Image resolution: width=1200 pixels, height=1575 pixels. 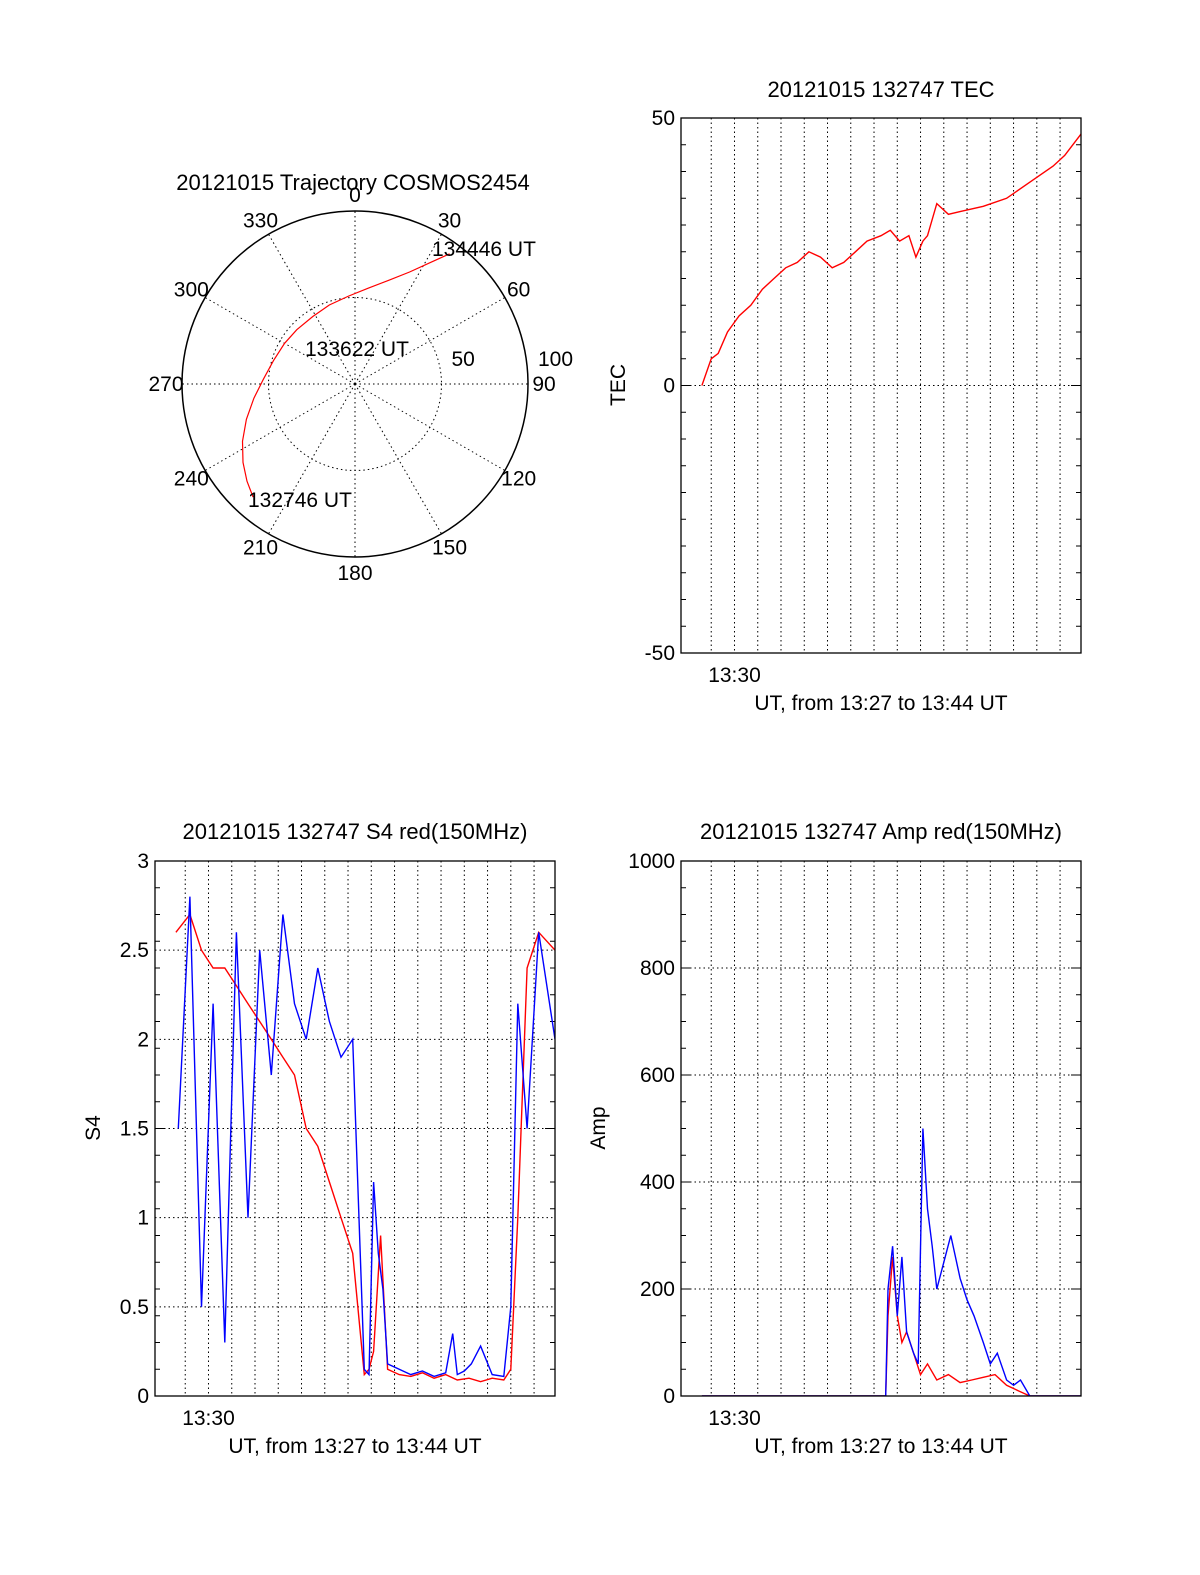 What do you see at coordinates (143, 861) in the screenshot?
I see `s4-ytick-label: 3` at bounding box center [143, 861].